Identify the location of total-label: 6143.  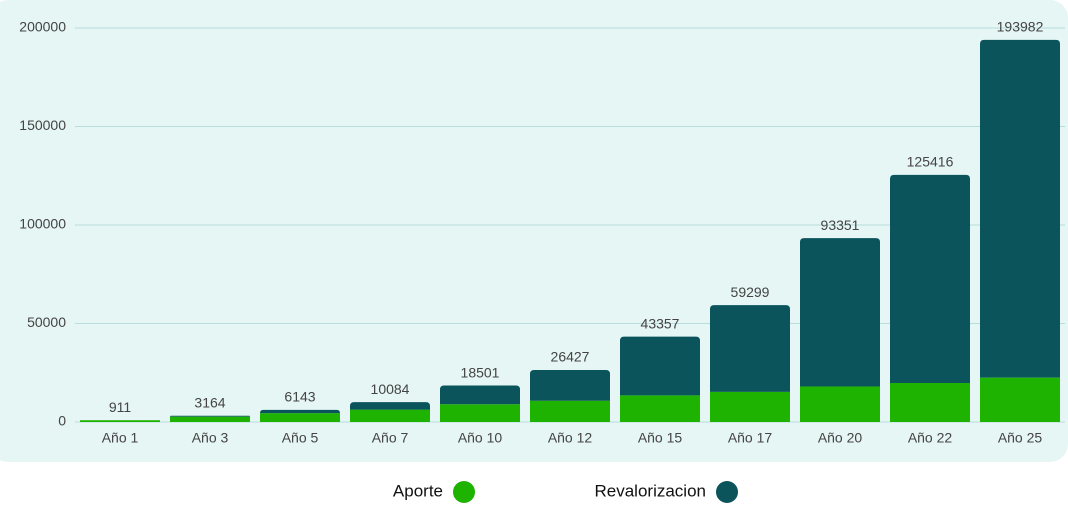
(299, 397).